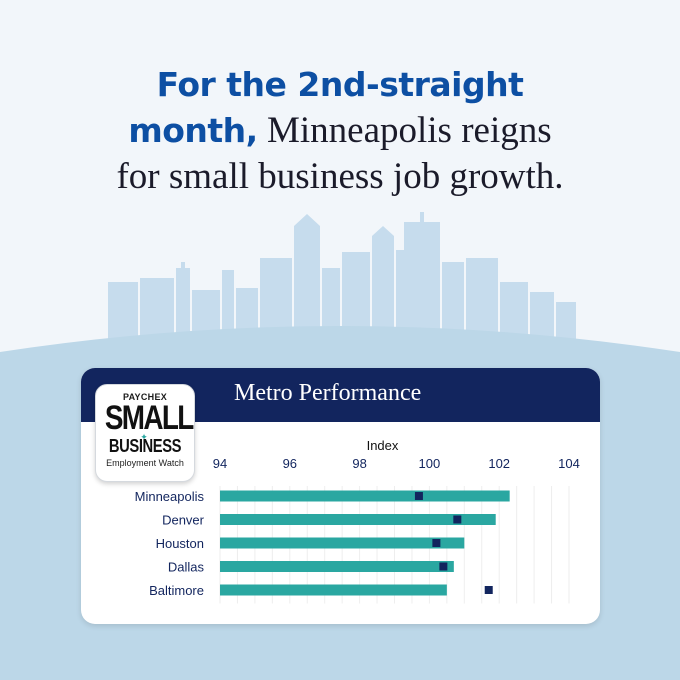  What do you see at coordinates (359, 463) in the screenshot?
I see `x-tick-label: 98` at bounding box center [359, 463].